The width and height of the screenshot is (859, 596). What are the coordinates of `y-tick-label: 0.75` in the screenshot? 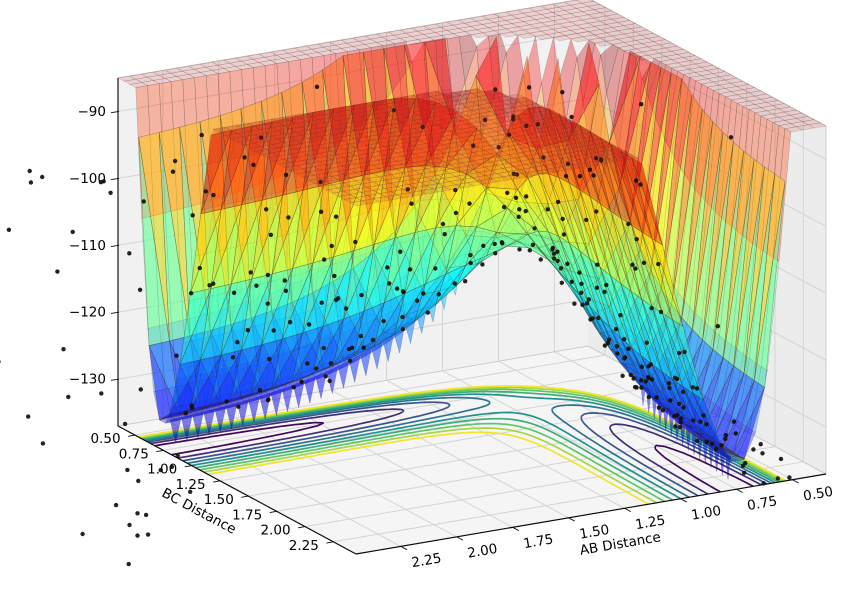 It's located at (134, 454).